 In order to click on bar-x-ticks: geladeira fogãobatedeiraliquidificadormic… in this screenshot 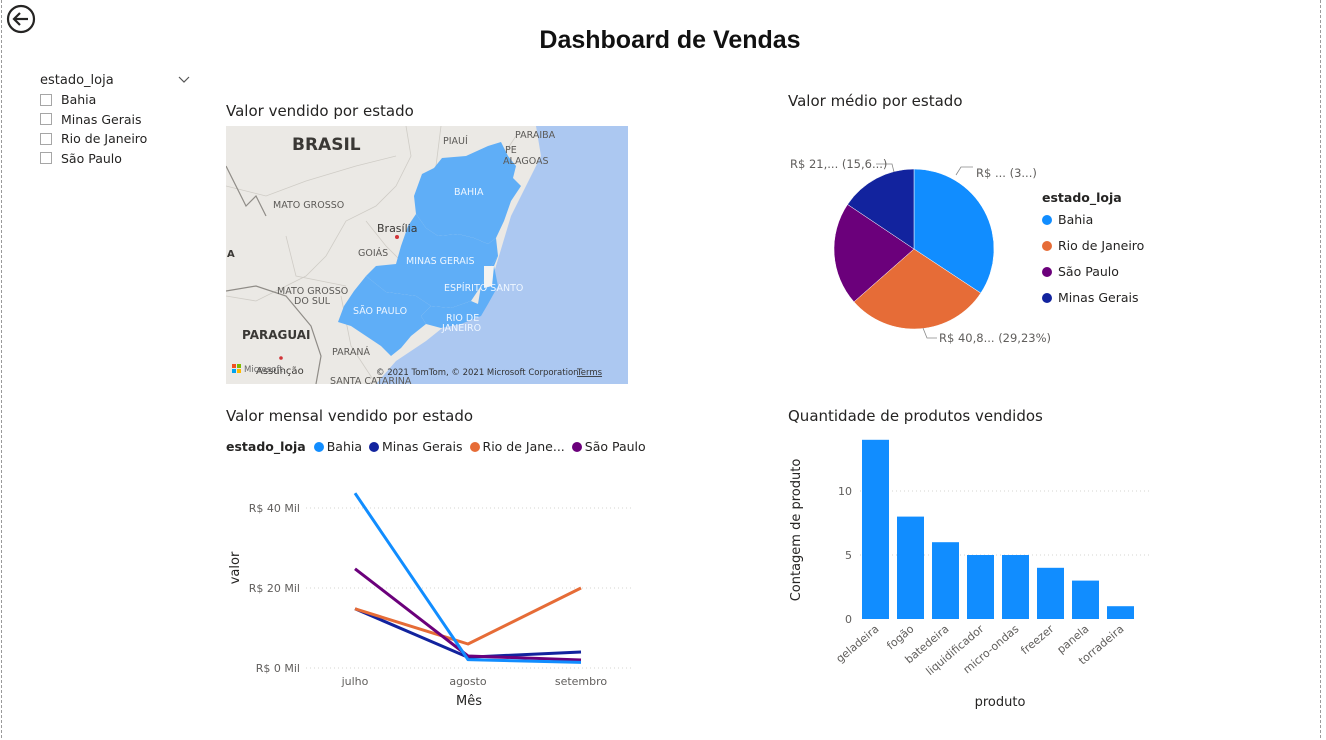, I will do `click(980, 650)`.